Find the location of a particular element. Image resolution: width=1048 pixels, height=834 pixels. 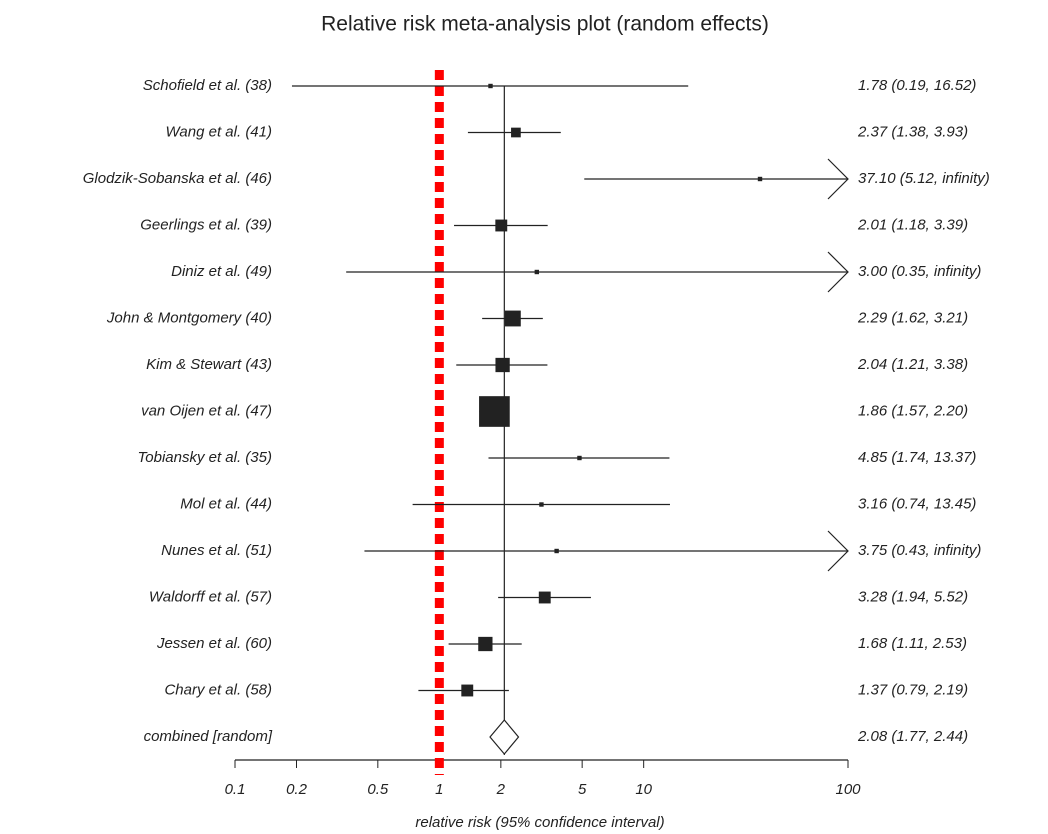

x-tick-label: 5 is located at coordinates (582, 789).